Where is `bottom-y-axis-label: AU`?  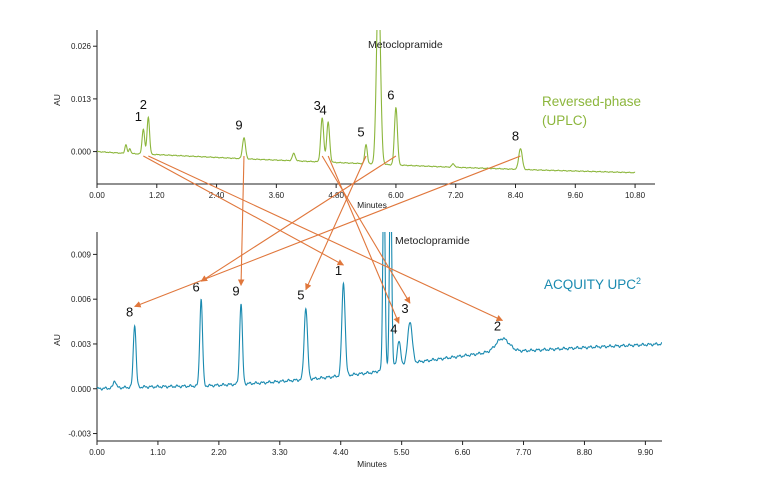 bottom-y-axis-label: AU is located at coordinates (57, 340).